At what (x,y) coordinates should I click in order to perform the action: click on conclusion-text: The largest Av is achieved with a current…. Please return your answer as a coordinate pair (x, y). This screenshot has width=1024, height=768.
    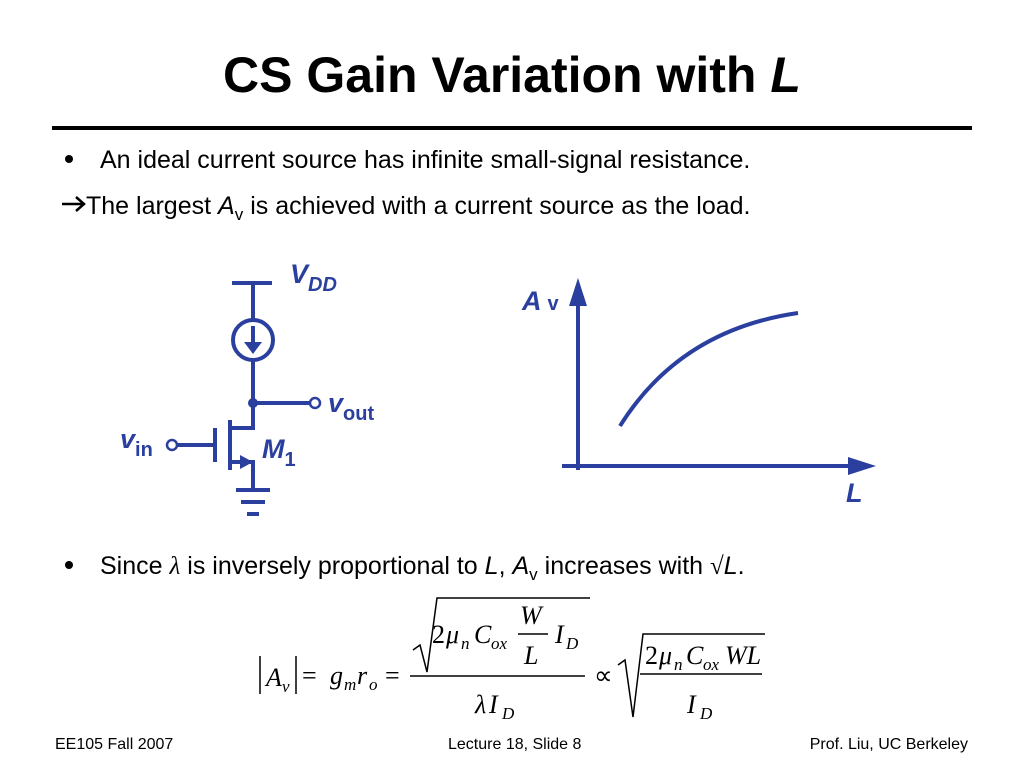
    Looking at the image, I should click on (418, 208).